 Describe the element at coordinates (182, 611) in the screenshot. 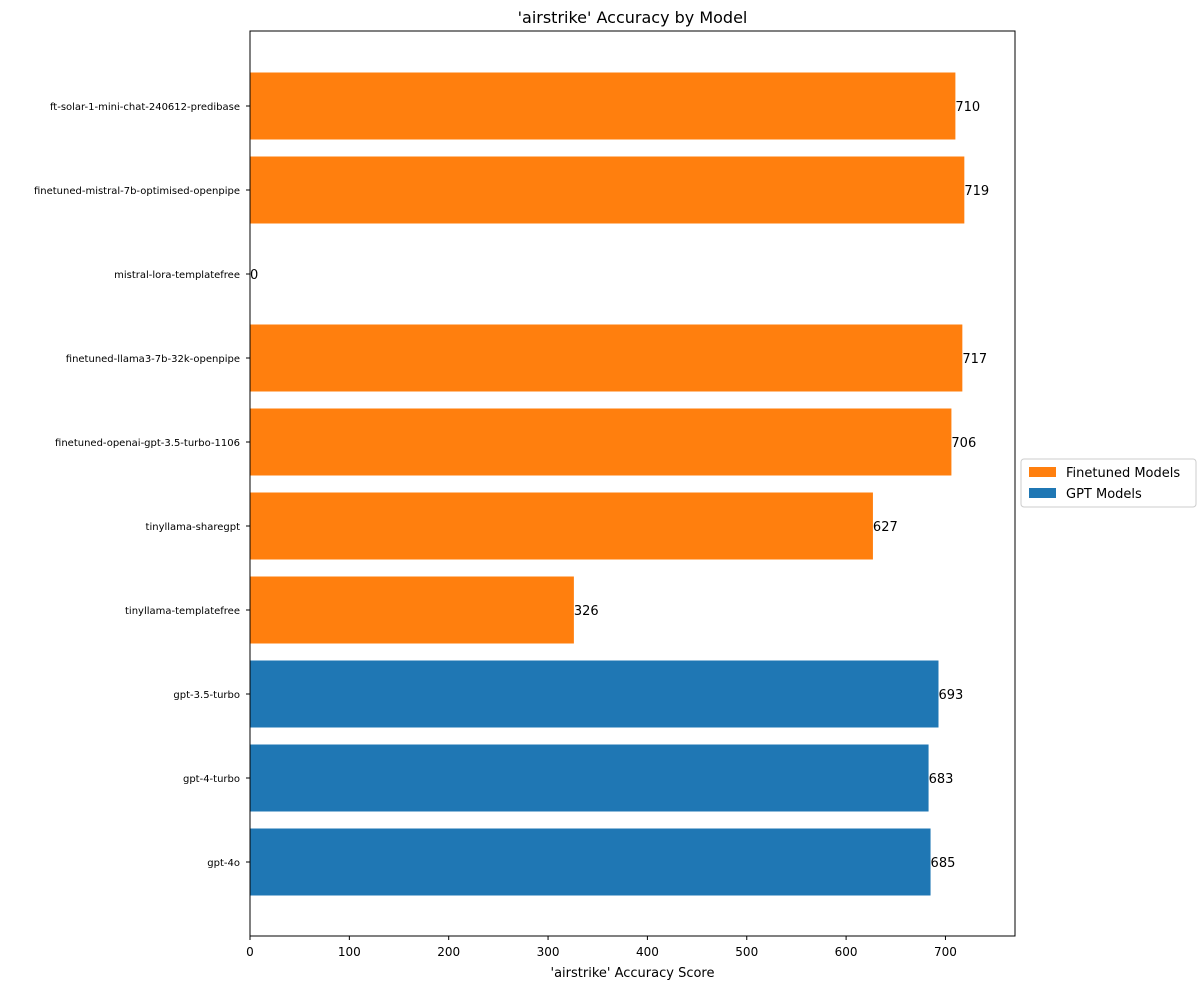

I see `y-tick-label: tinyllama-templatefree` at that location.